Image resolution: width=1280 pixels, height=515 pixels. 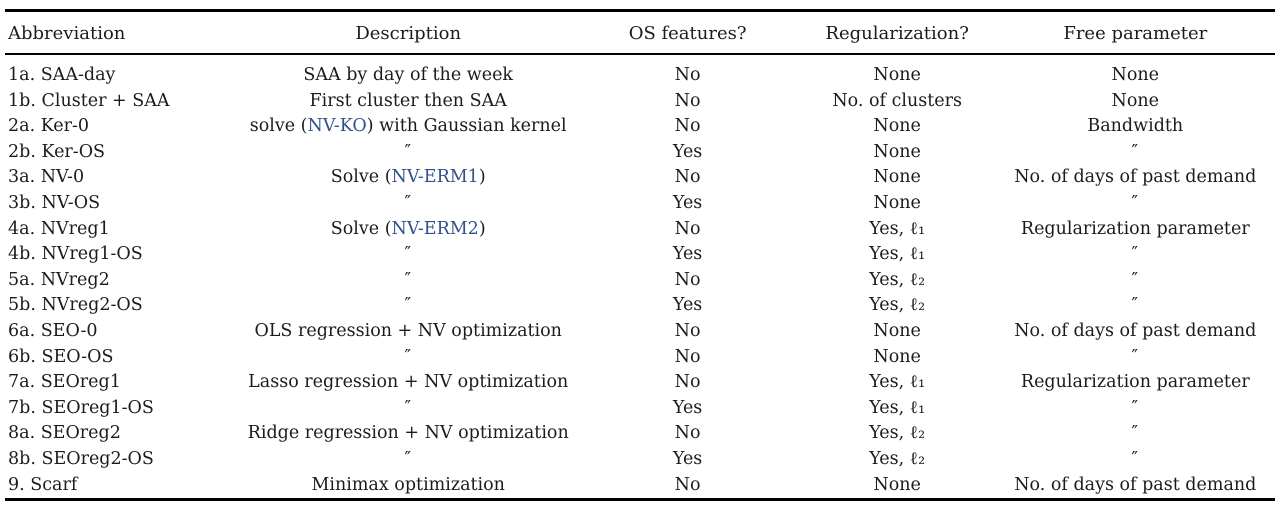 What do you see at coordinates (408, 126) in the screenshot?
I see `description-cell: solve (NV-KO) with Gaussian kernel` at bounding box center [408, 126].